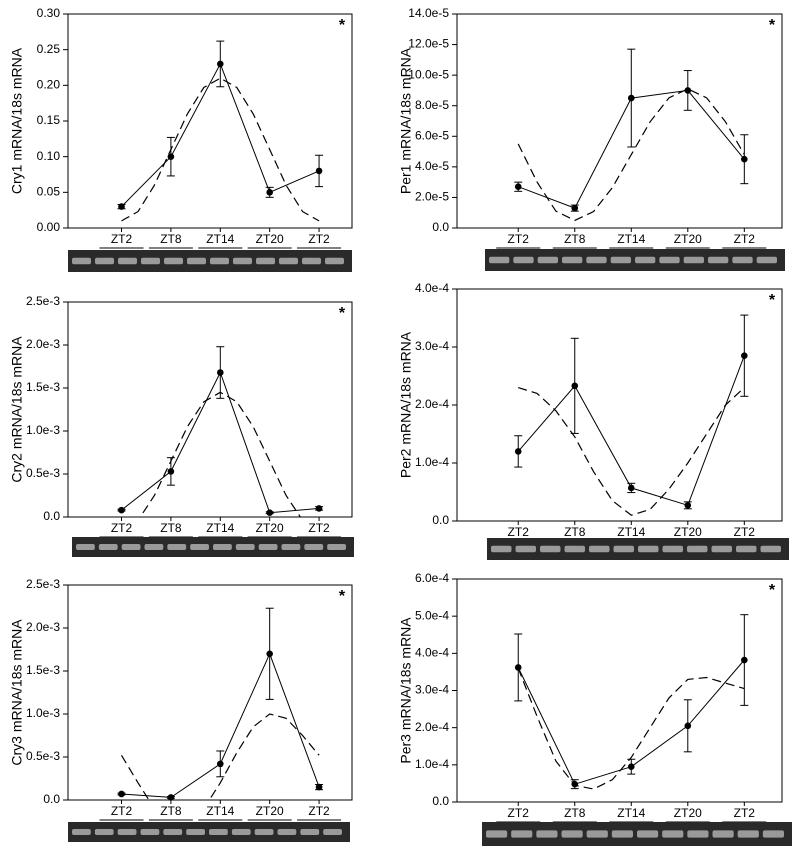 Image resolution: width=800 pixels, height=849 pixels. What do you see at coordinates (43, 430) in the screenshot?
I see `y-tick-label: 1.0e-3` at bounding box center [43, 430].